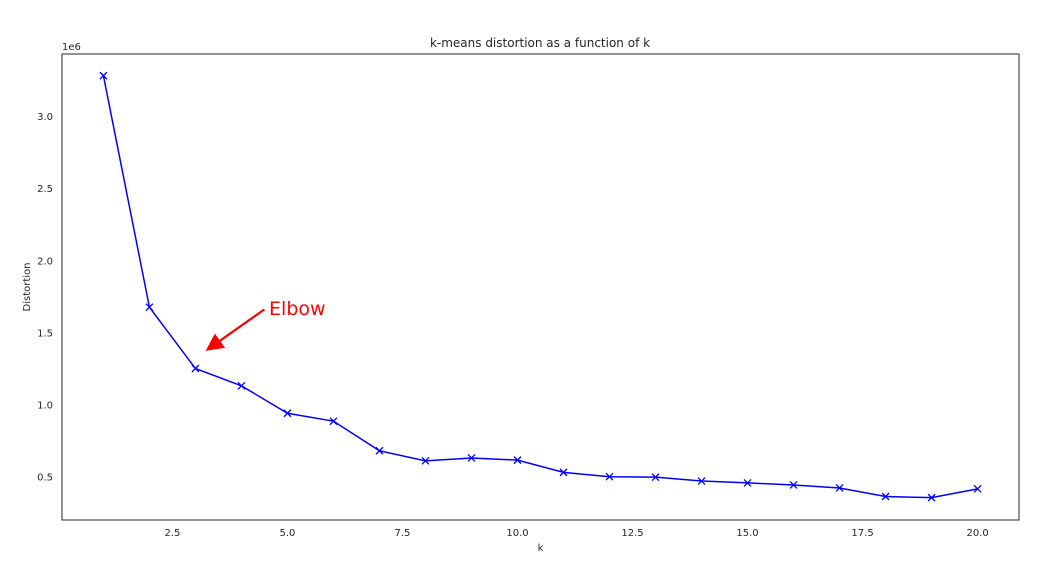  What do you see at coordinates (45, 261) in the screenshot?
I see `y-tick-label: 2.0` at bounding box center [45, 261].